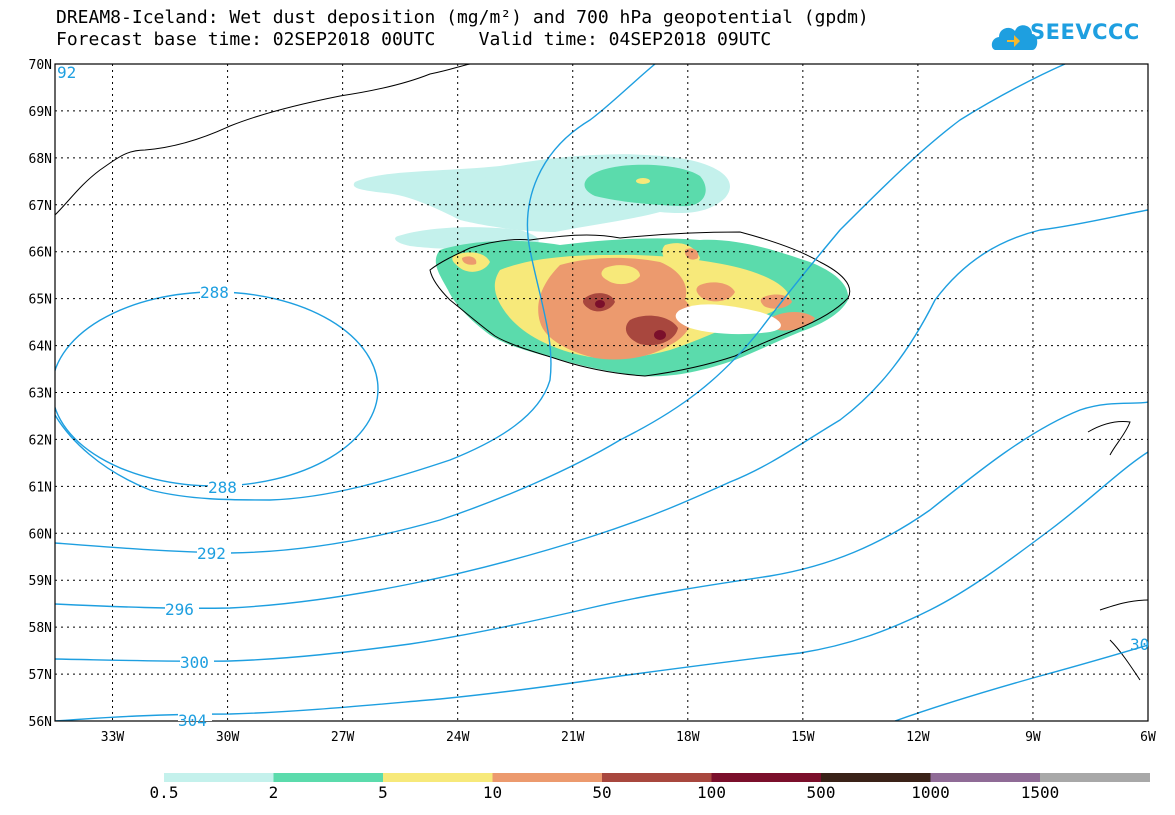  What do you see at coordinates (40, 534) in the screenshot?
I see `lat-tick-label: 60N` at bounding box center [40, 534].